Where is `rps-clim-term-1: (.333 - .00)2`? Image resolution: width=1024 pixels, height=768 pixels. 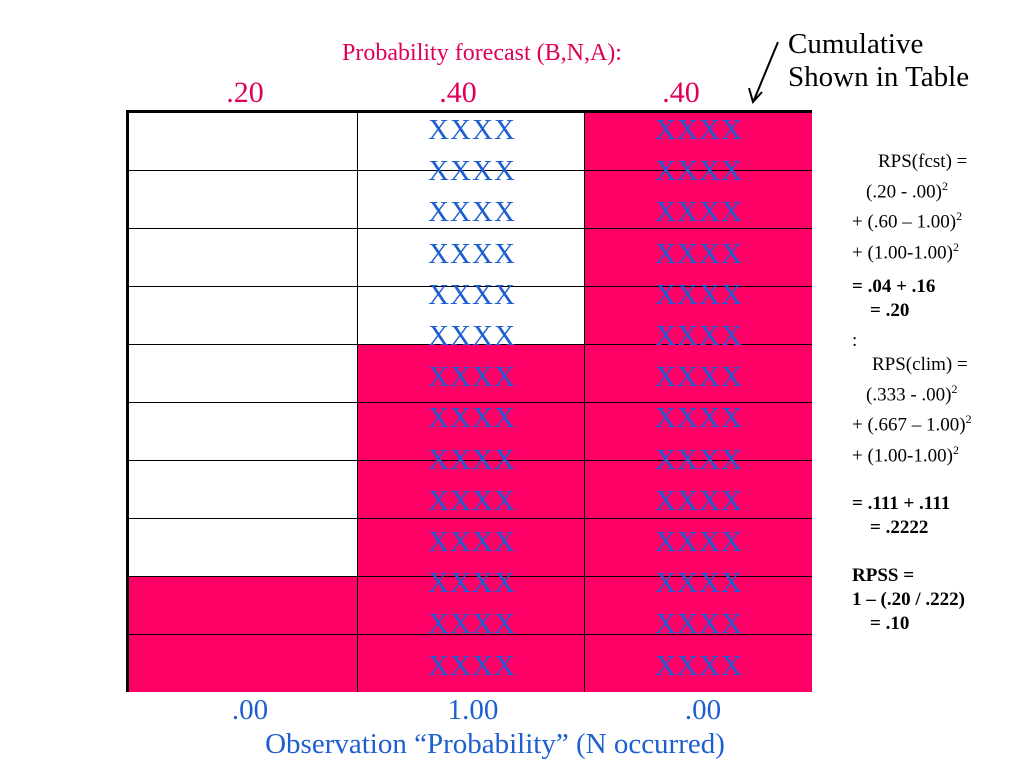
rps-clim-term-1: (.333 - .00)2 is located at coordinates (912, 393).